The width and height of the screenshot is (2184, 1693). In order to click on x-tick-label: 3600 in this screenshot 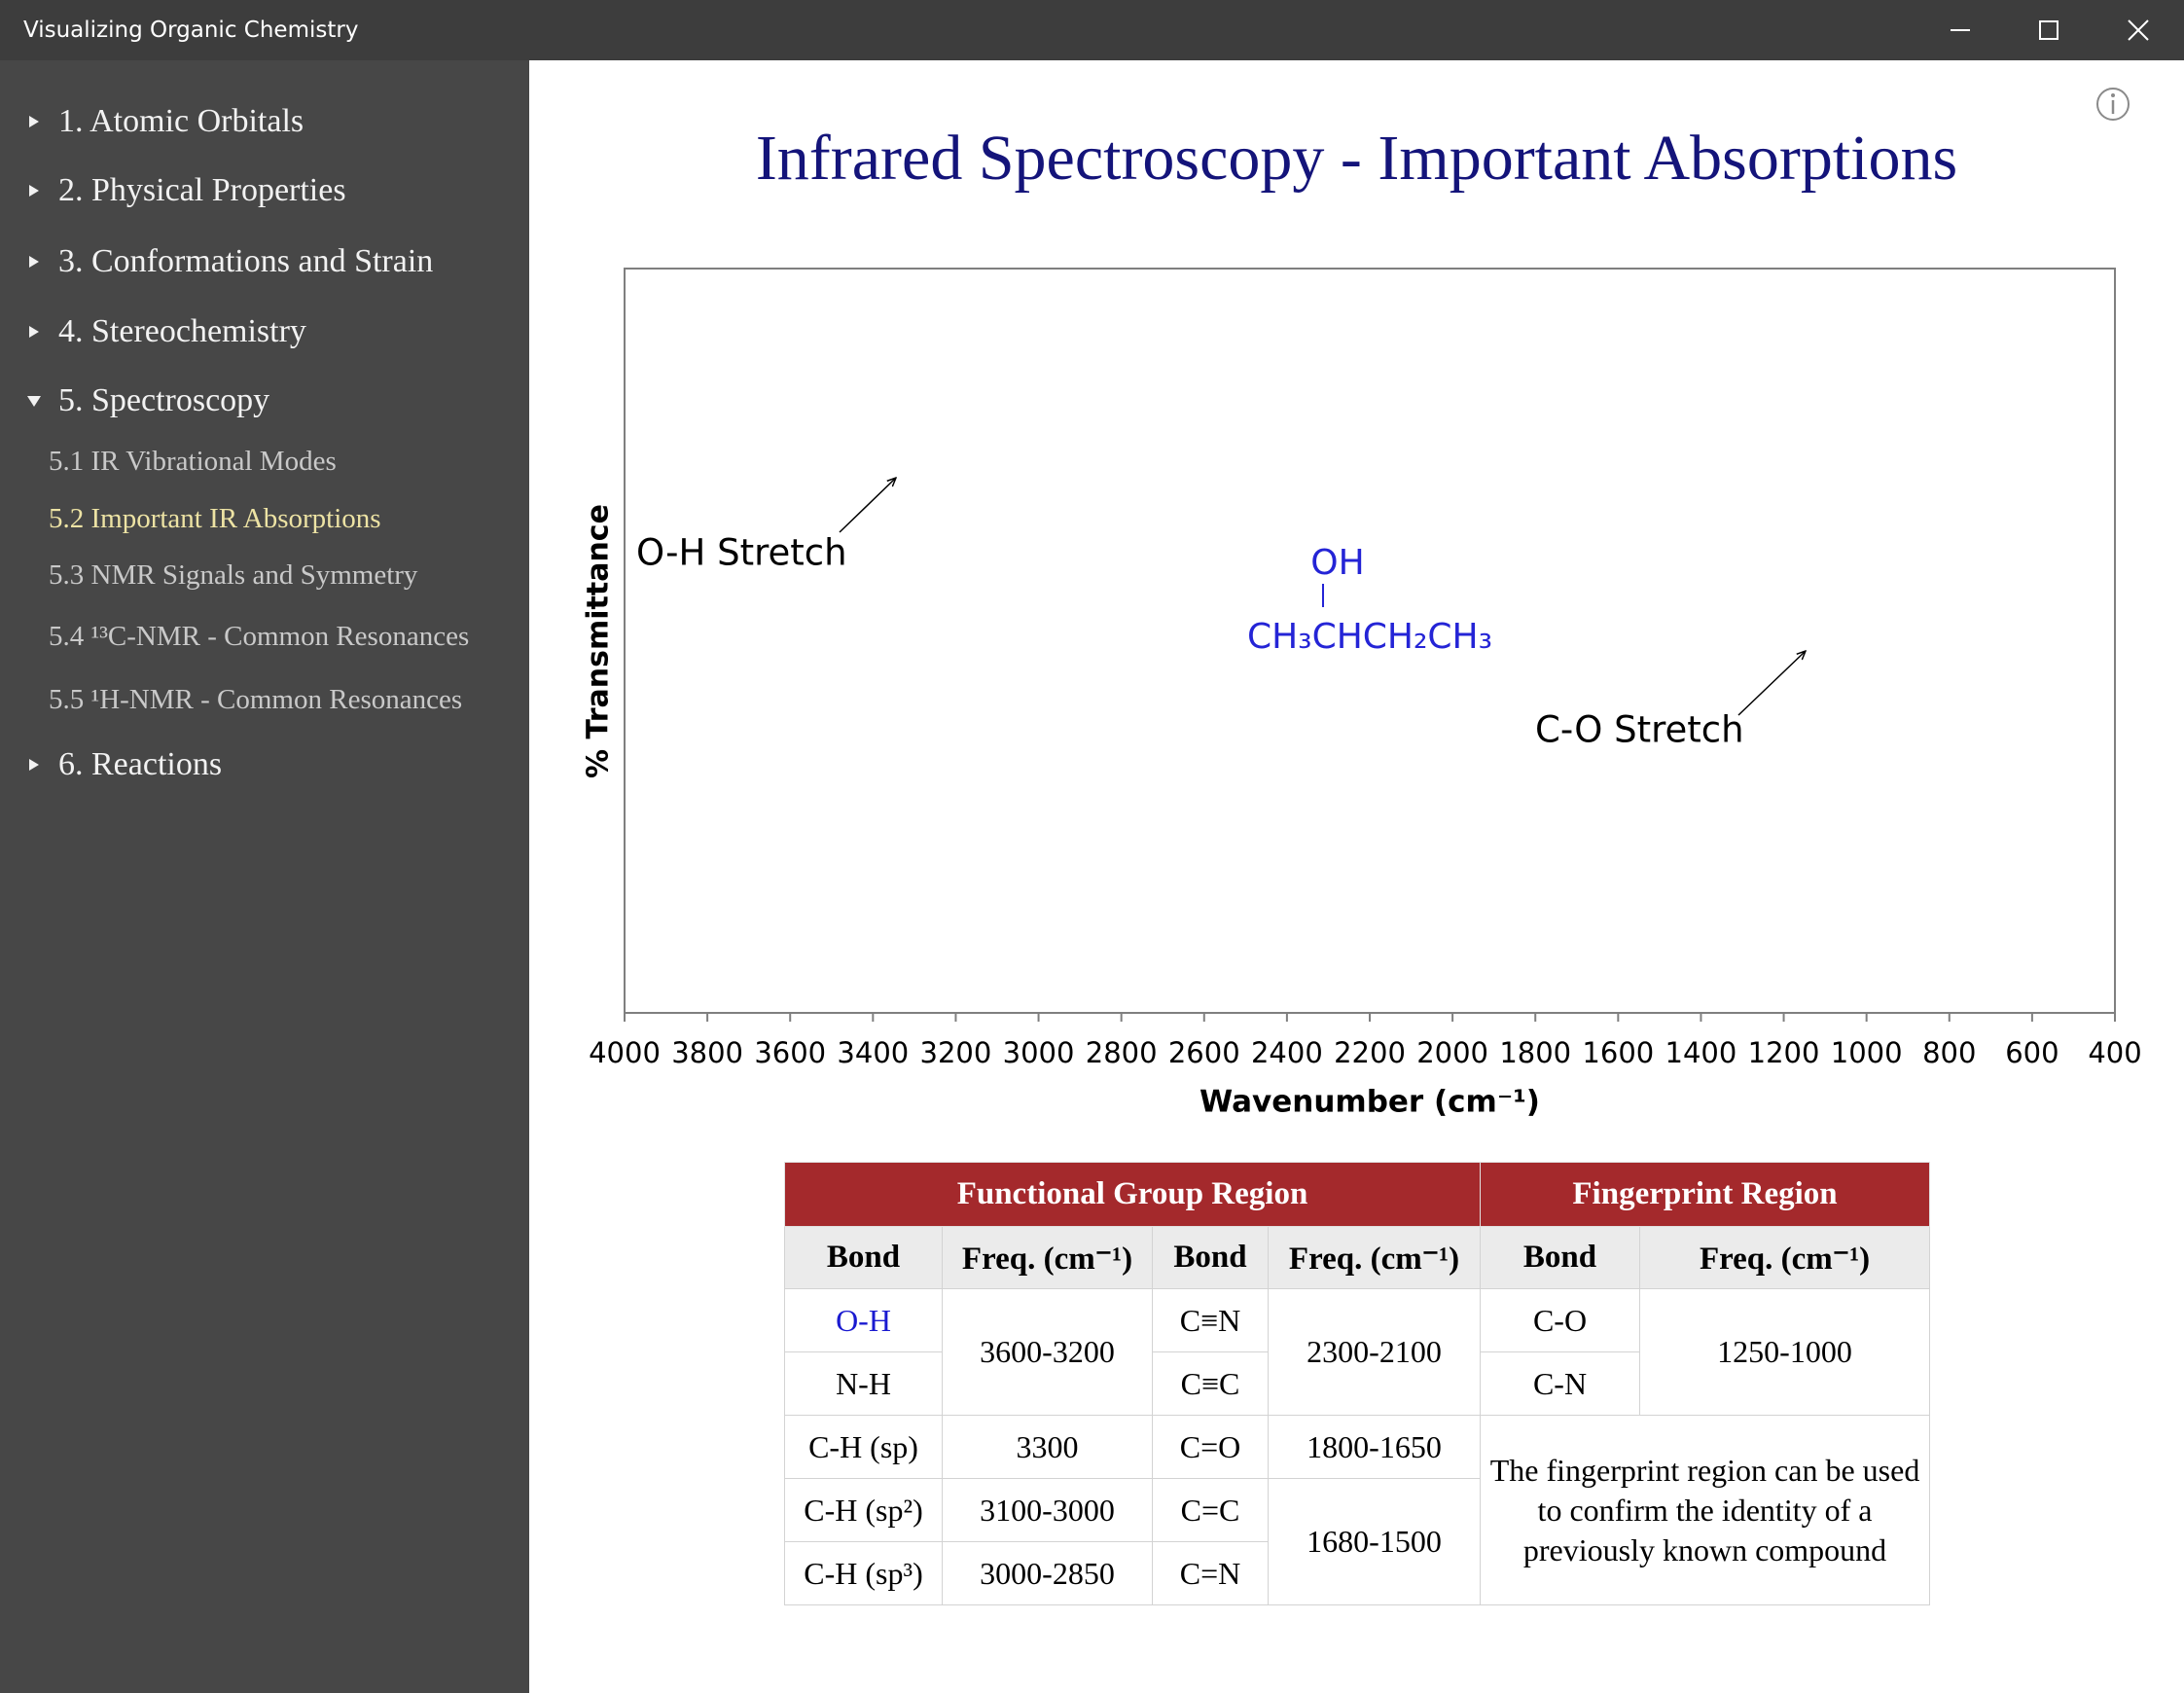, I will do `click(790, 1052)`.